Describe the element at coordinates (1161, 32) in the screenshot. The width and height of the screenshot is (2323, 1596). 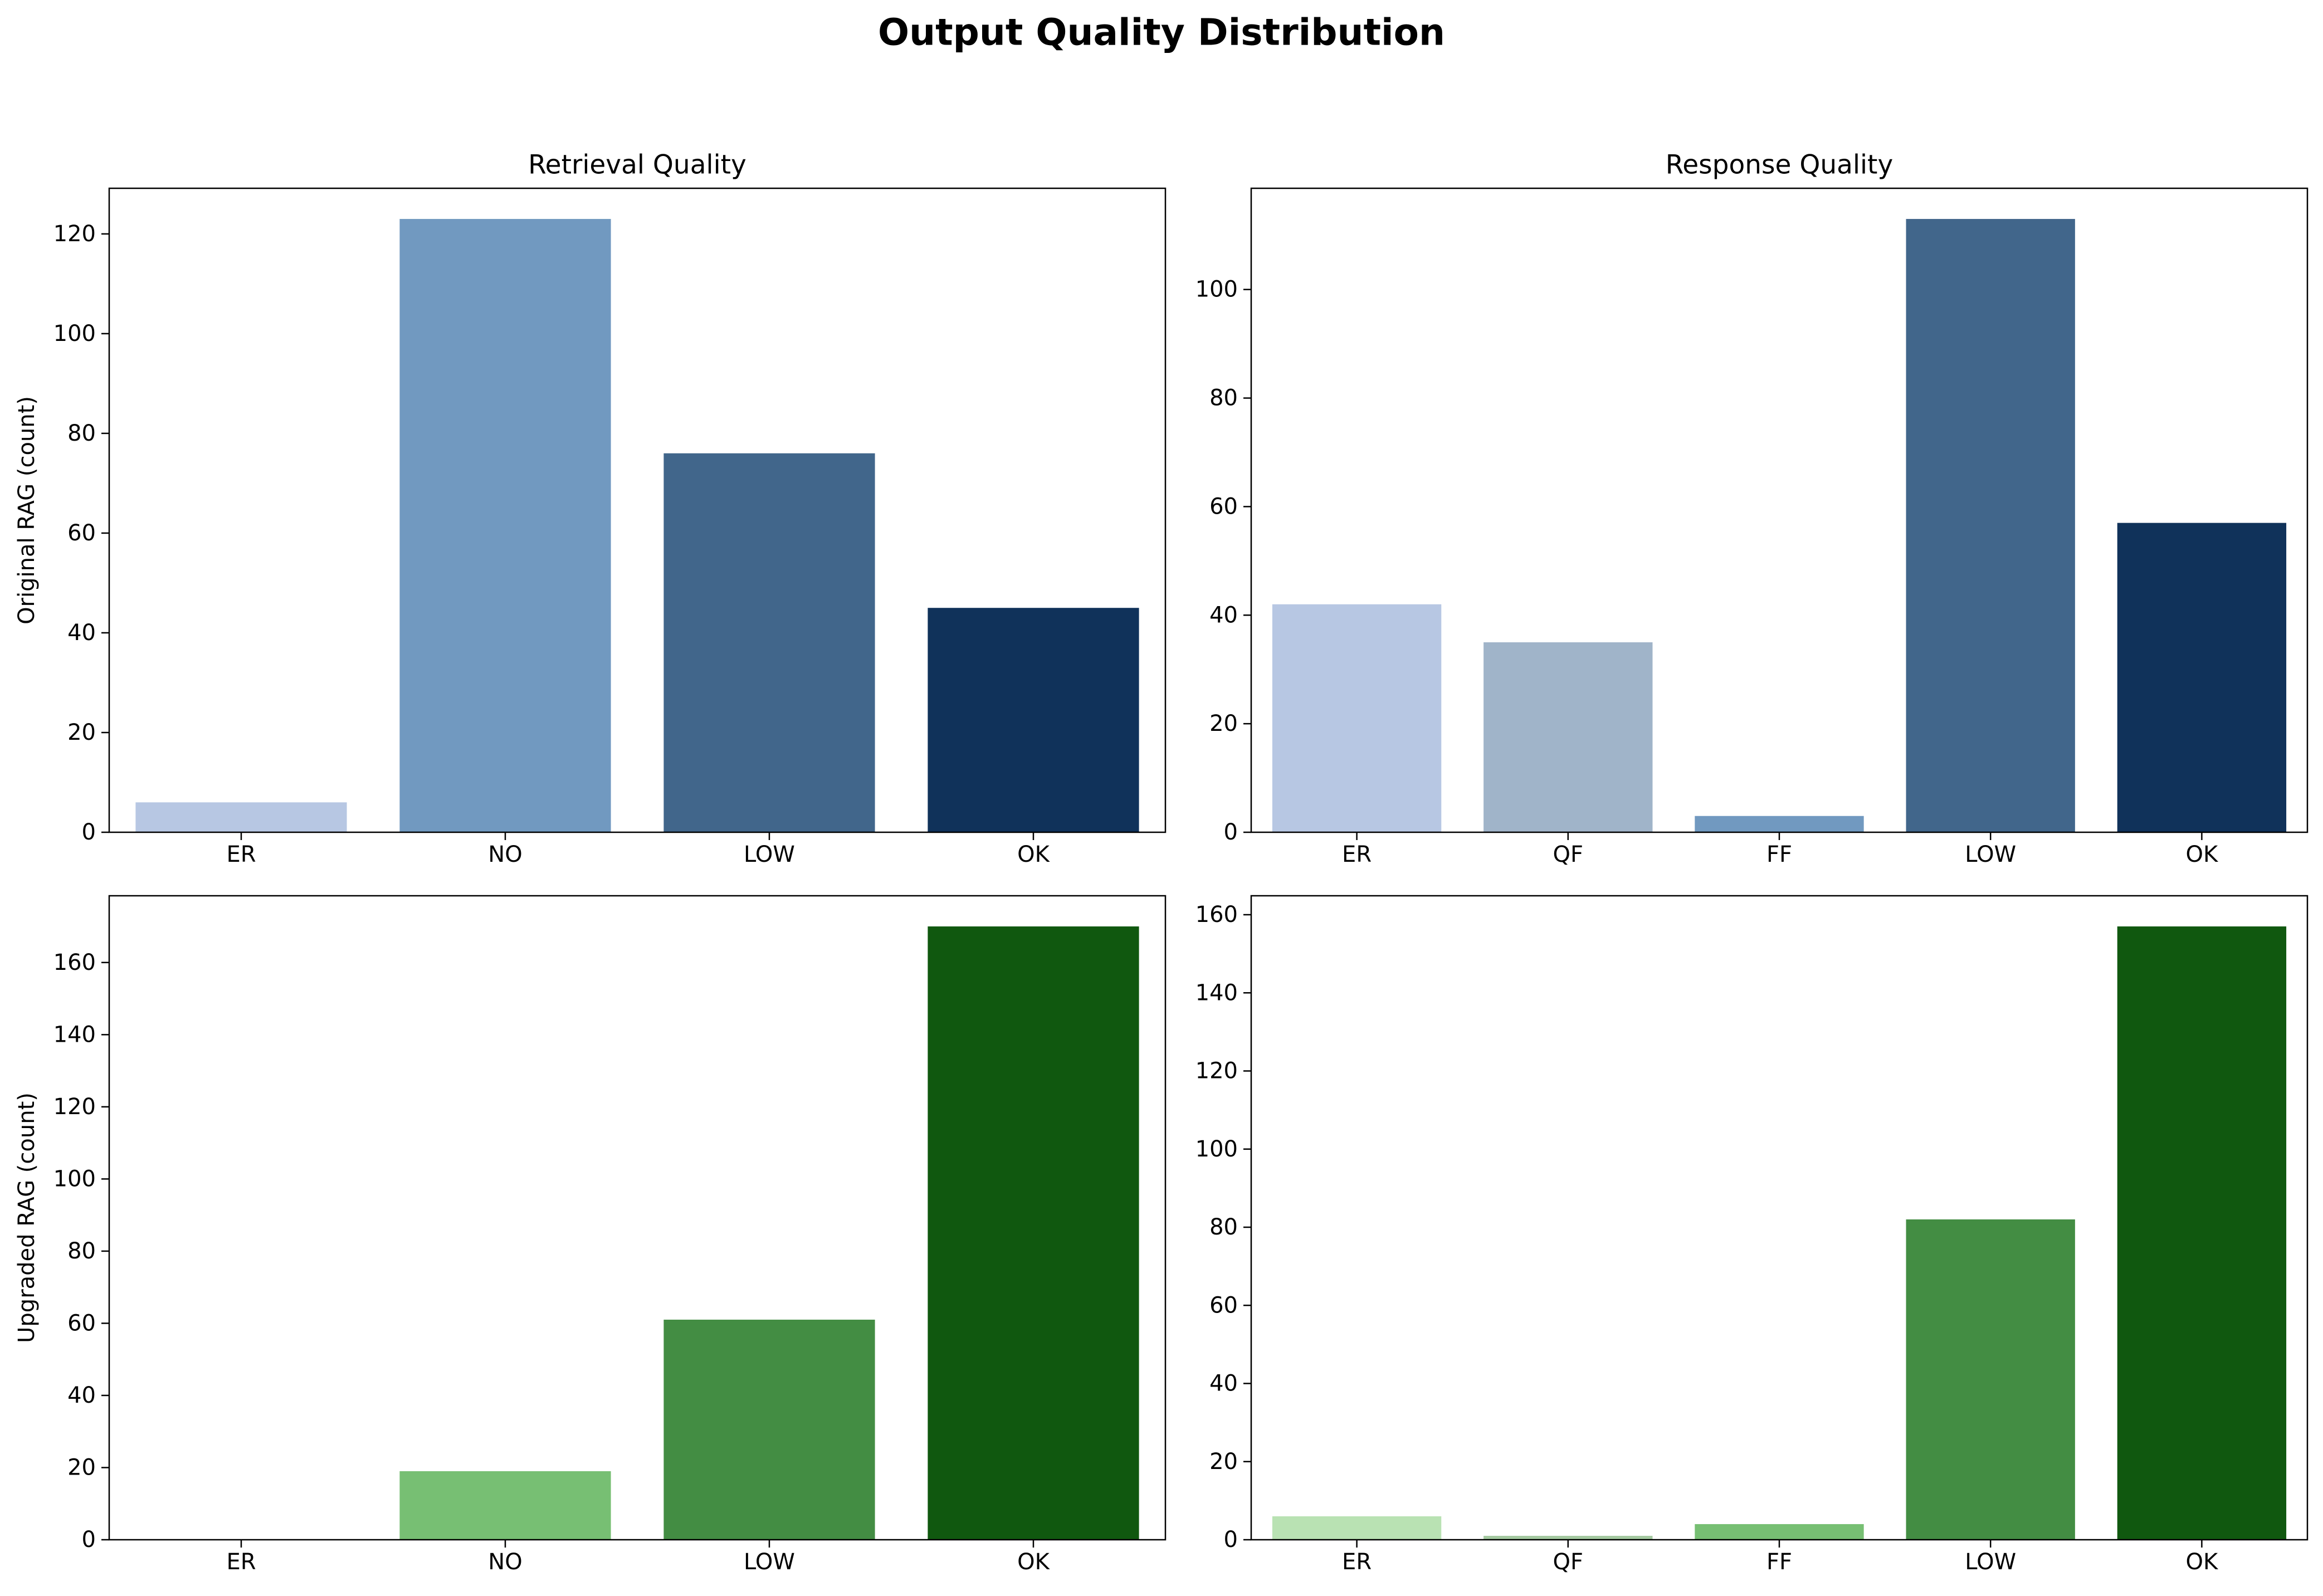
I see `figure-title: Output Quality Distribution` at that location.